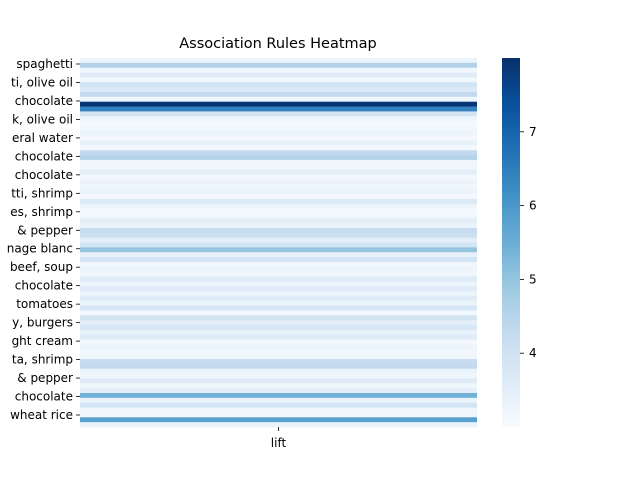 The height and width of the screenshot is (480, 640). What do you see at coordinates (278, 44) in the screenshot?
I see `chart-title: Association Rules Heatmap` at bounding box center [278, 44].